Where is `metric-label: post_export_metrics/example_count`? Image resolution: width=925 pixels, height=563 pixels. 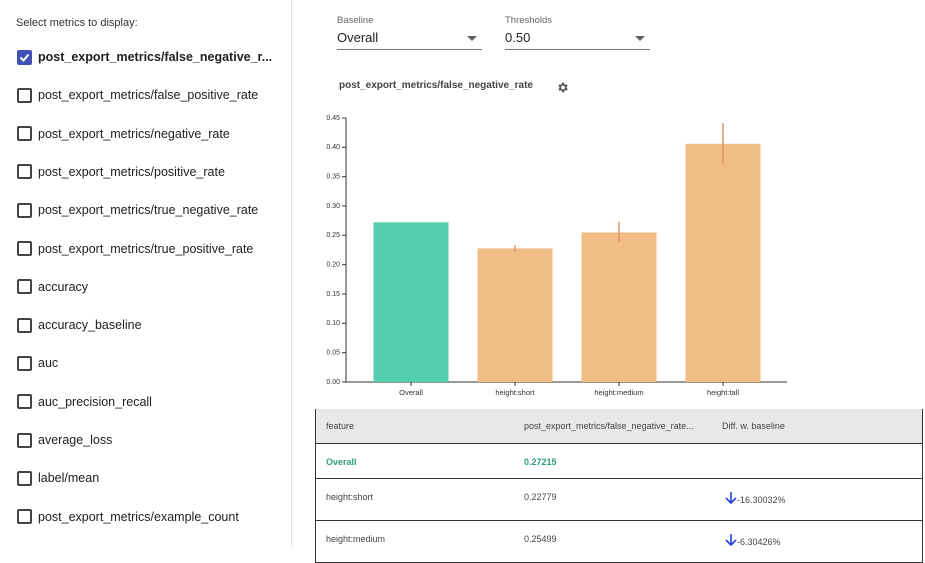 metric-label: post_export_metrics/example_count is located at coordinates (138, 516).